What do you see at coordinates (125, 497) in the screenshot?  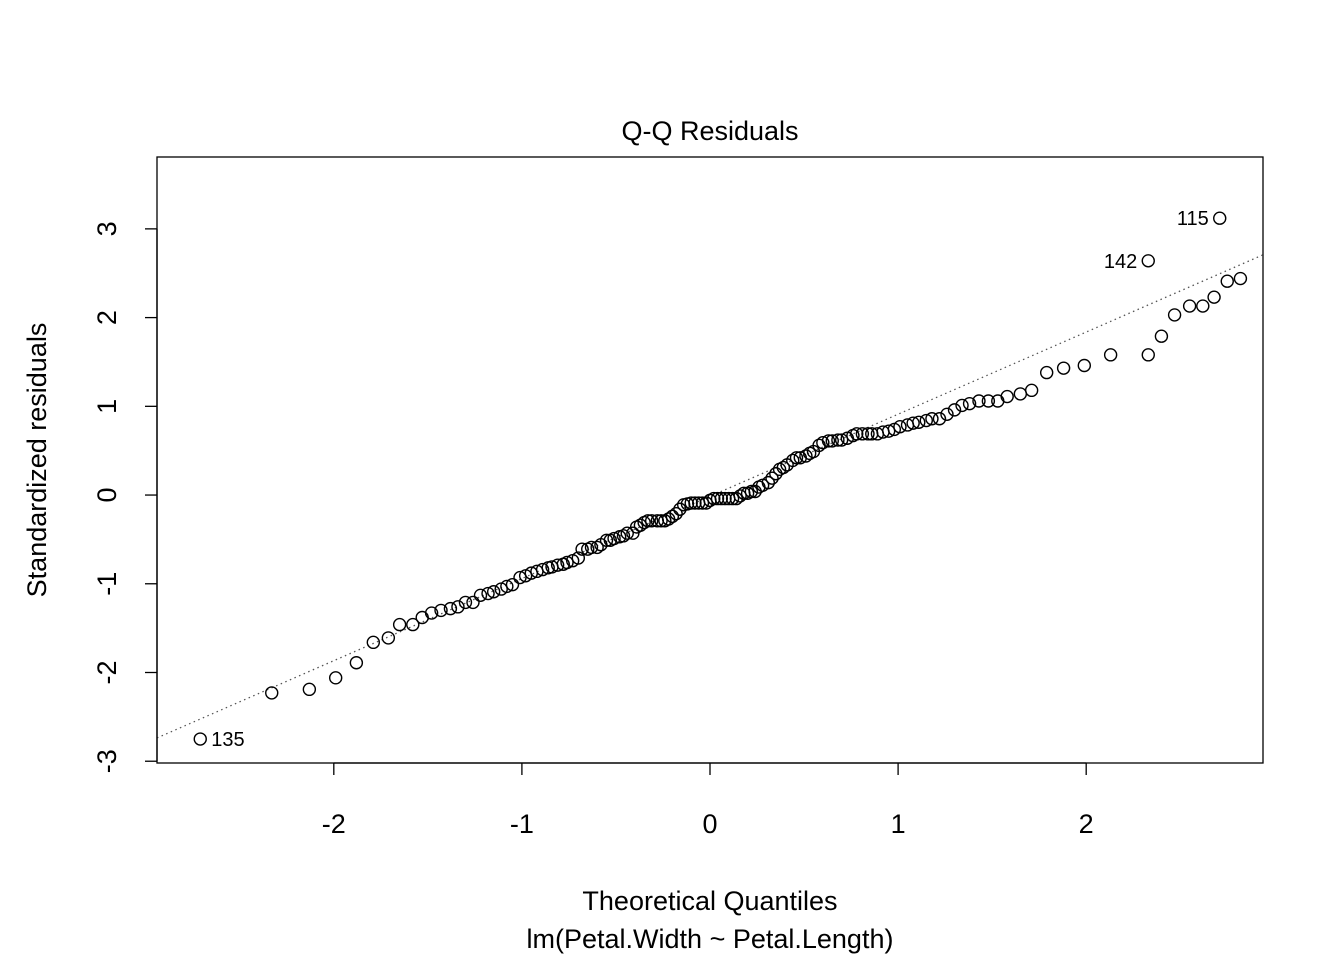 I see `y-axis: -3 -2 -1 0 1 2 3` at bounding box center [125, 497].